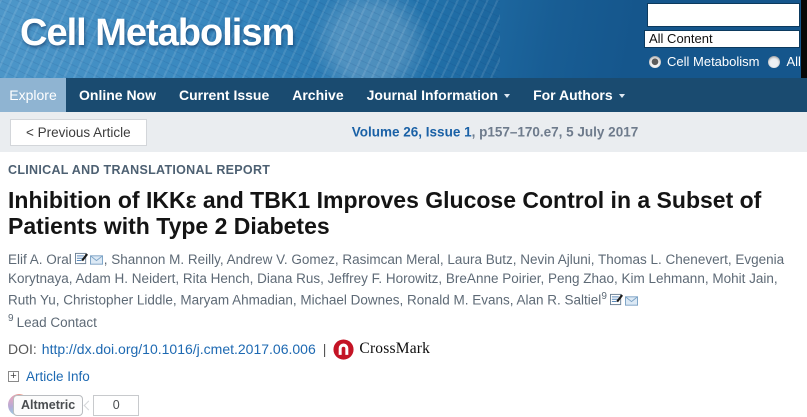  I want to click on doi-label: DOI:, so click(22, 349).